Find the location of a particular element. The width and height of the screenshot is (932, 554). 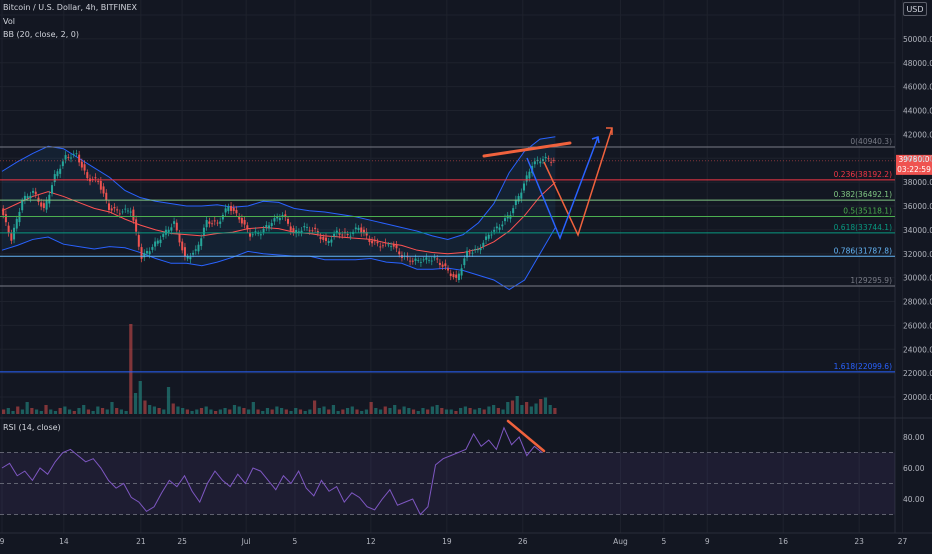

time-tick-label: Jul is located at coordinates (246, 541).